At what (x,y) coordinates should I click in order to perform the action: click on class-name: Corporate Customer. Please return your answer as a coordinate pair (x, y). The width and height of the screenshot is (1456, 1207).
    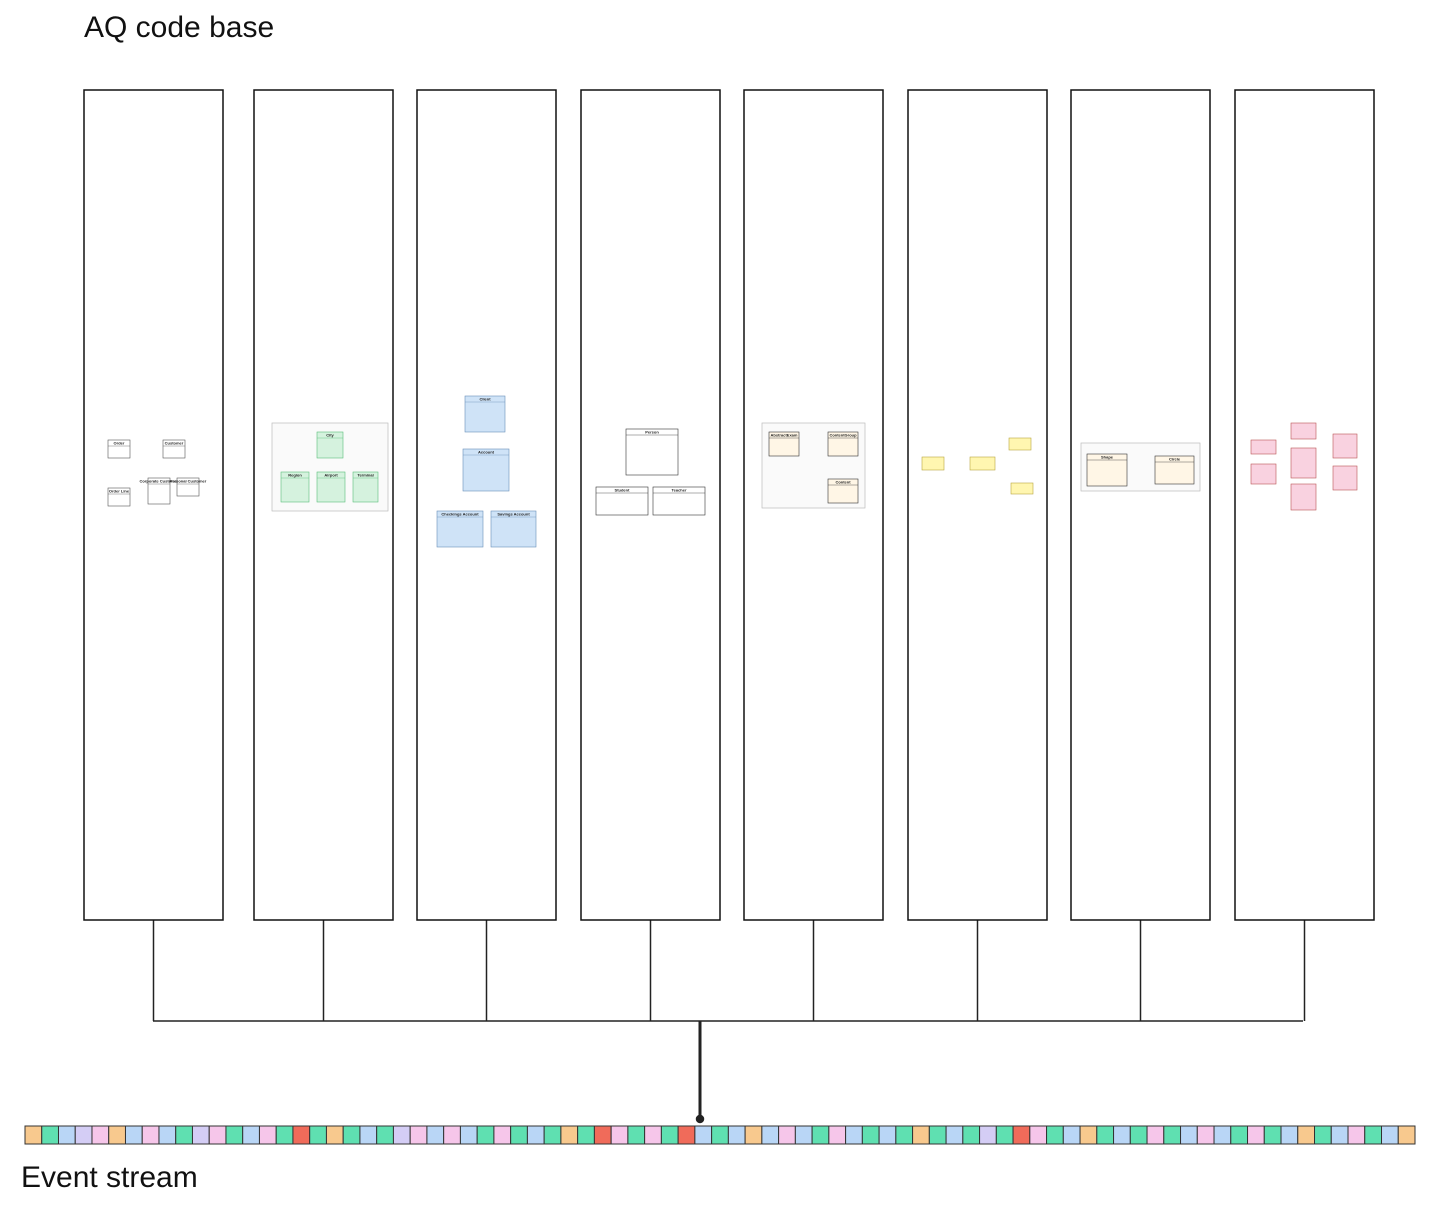
    Looking at the image, I should click on (159, 481).